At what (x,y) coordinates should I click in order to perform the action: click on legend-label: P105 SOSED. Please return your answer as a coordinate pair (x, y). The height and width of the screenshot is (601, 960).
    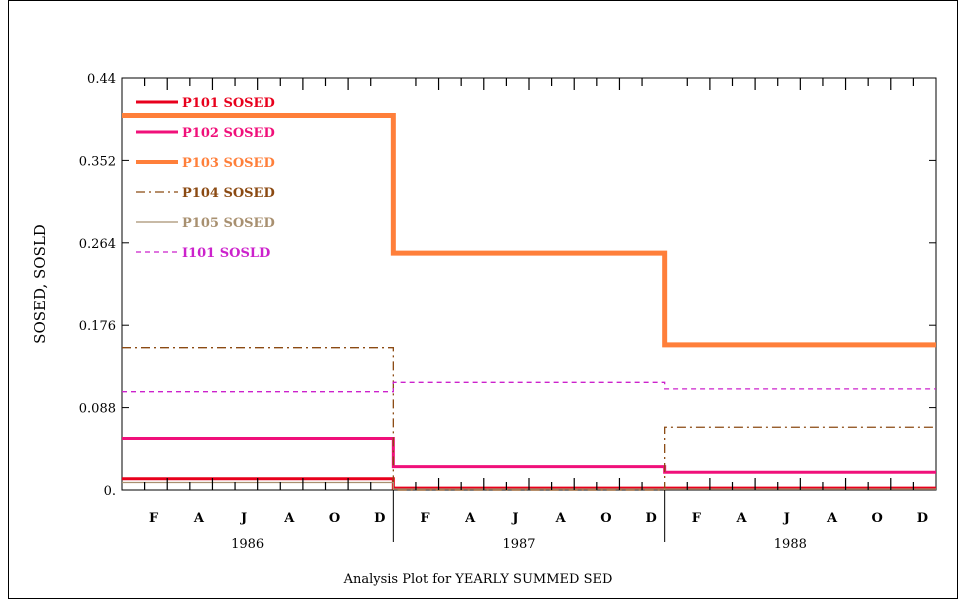
    Looking at the image, I should click on (228, 223).